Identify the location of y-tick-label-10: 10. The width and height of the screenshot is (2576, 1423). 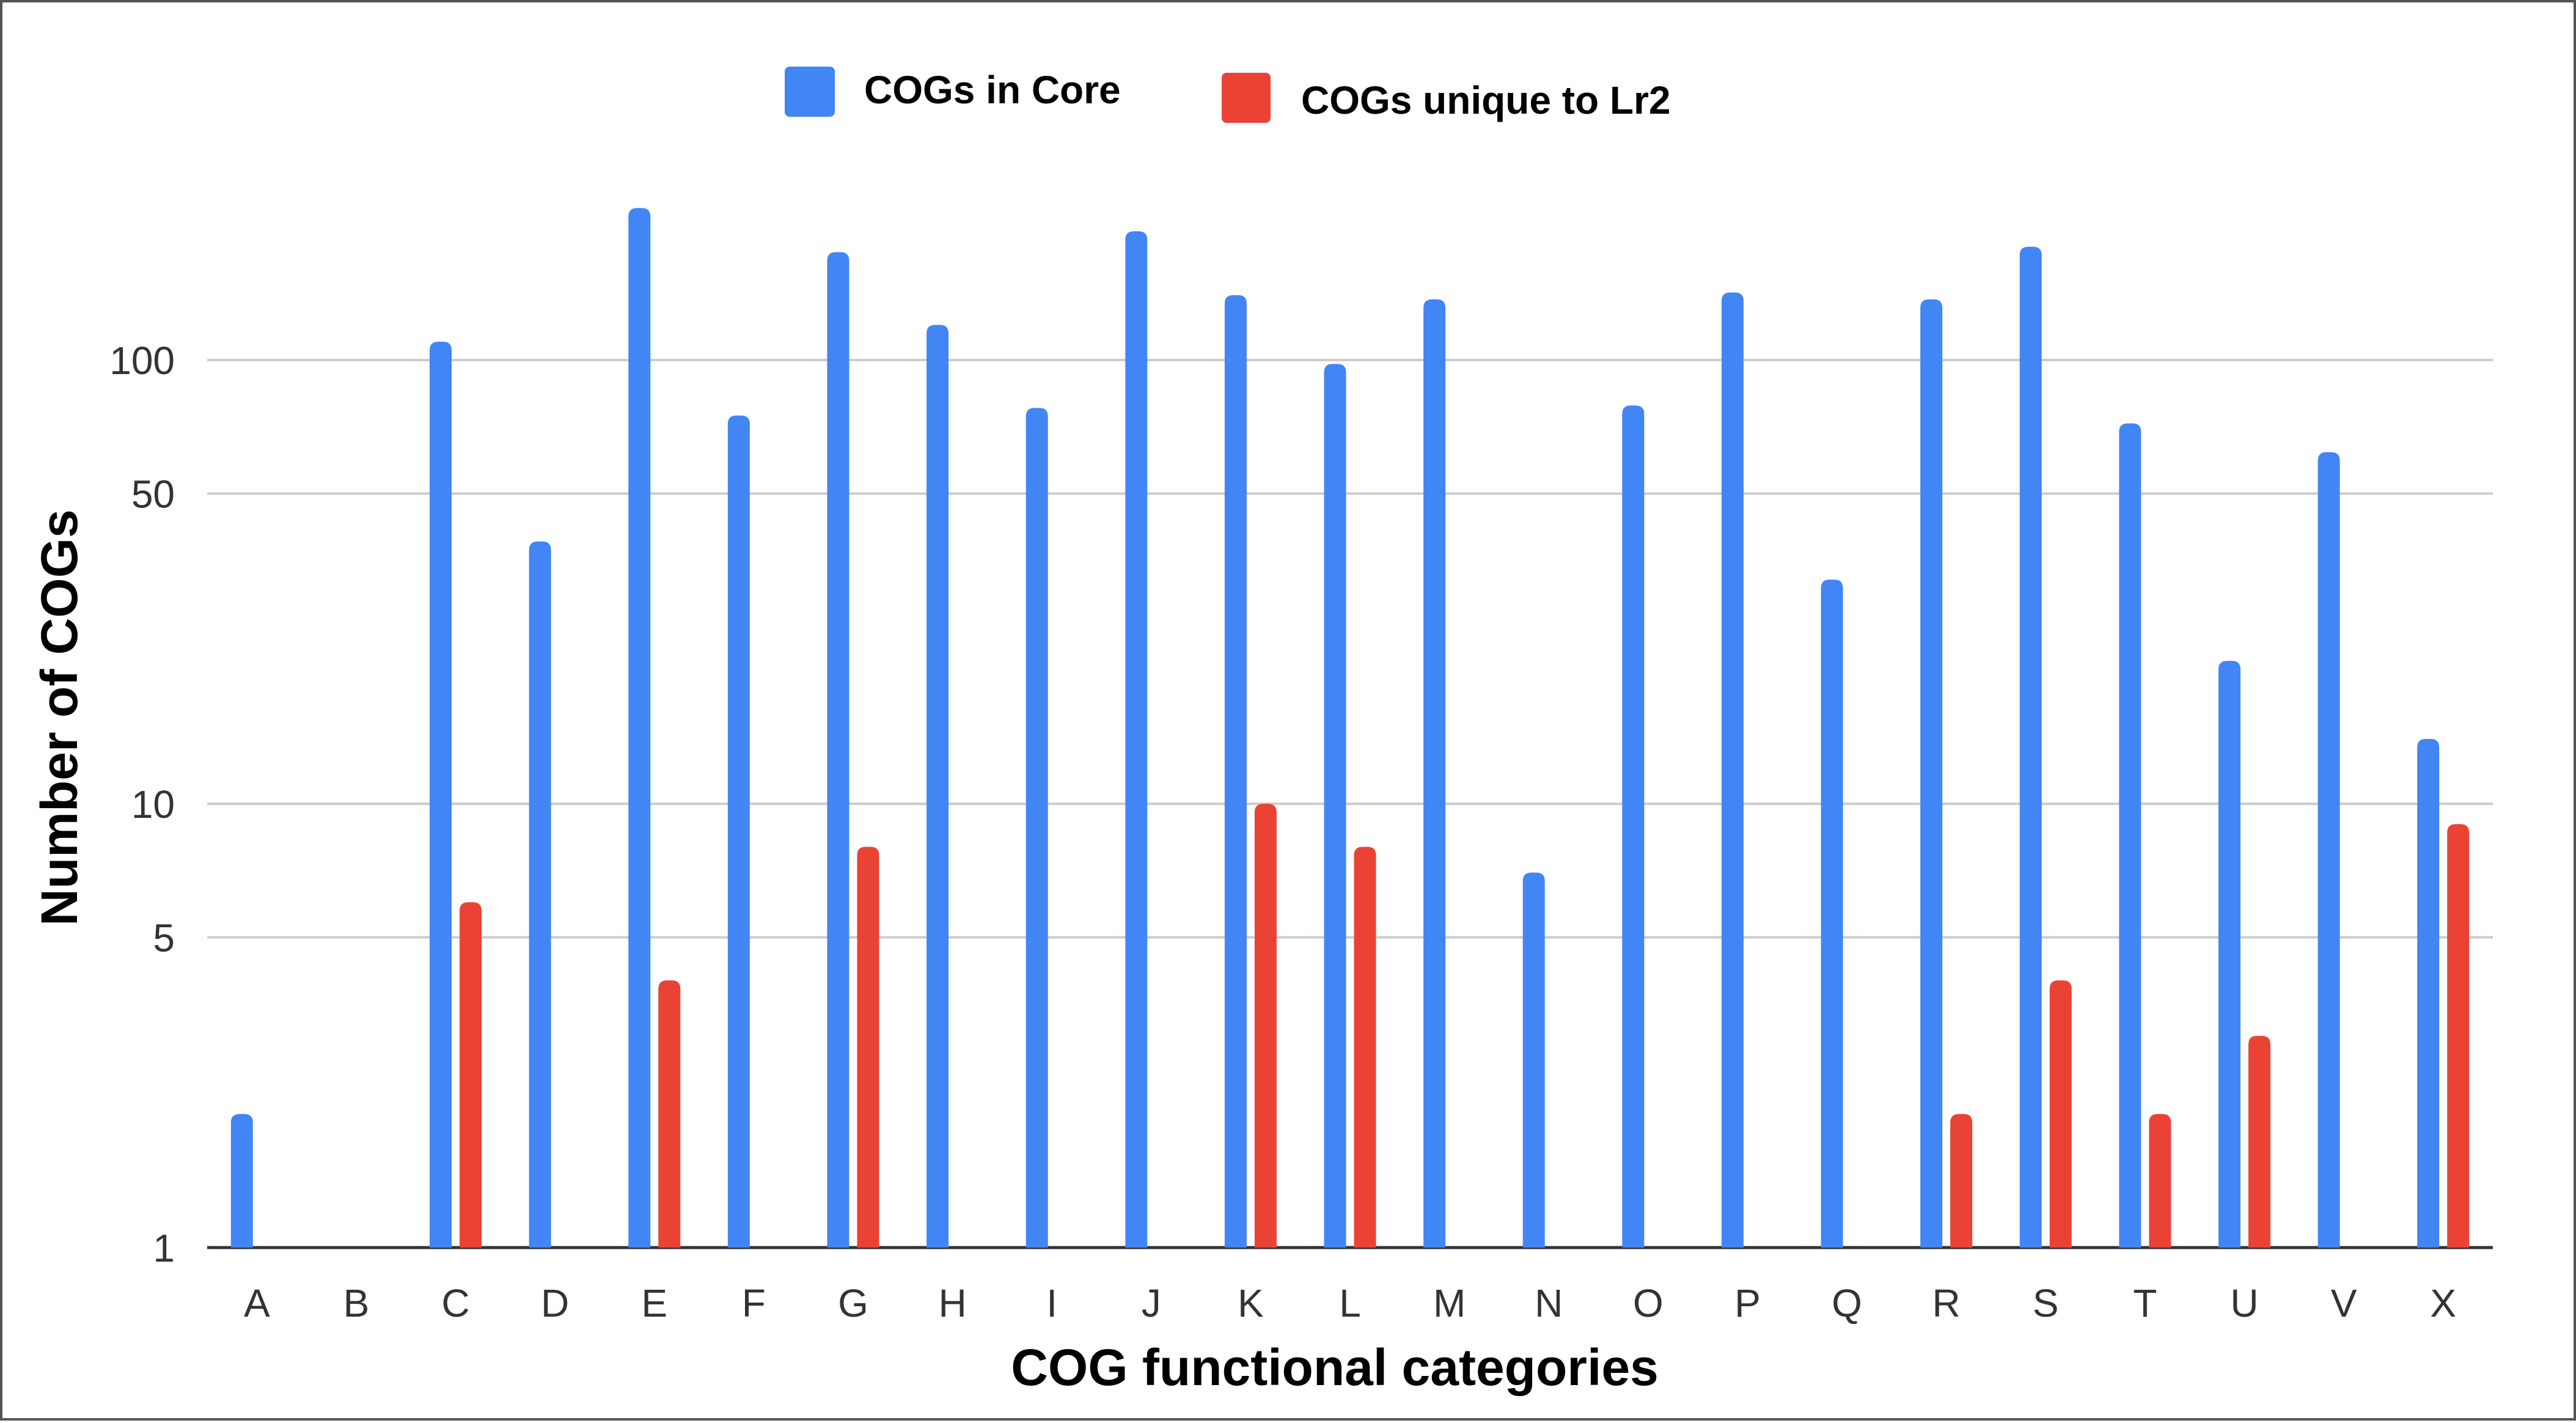
(153, 804).